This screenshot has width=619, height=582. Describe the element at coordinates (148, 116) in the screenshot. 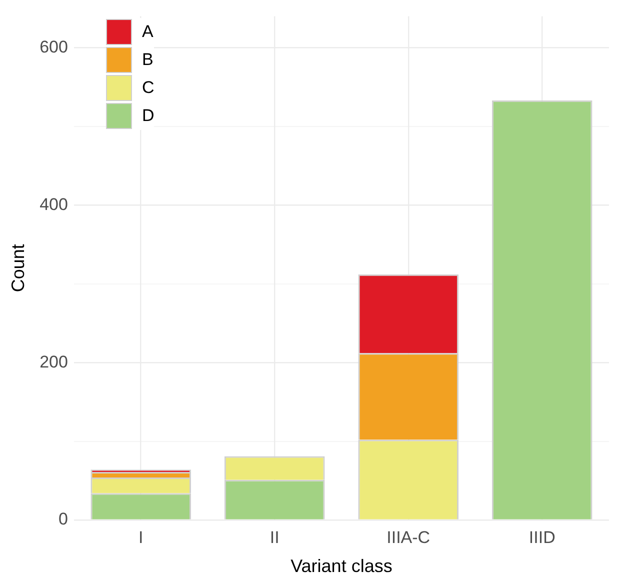

I see `legend-label: D` at that location.